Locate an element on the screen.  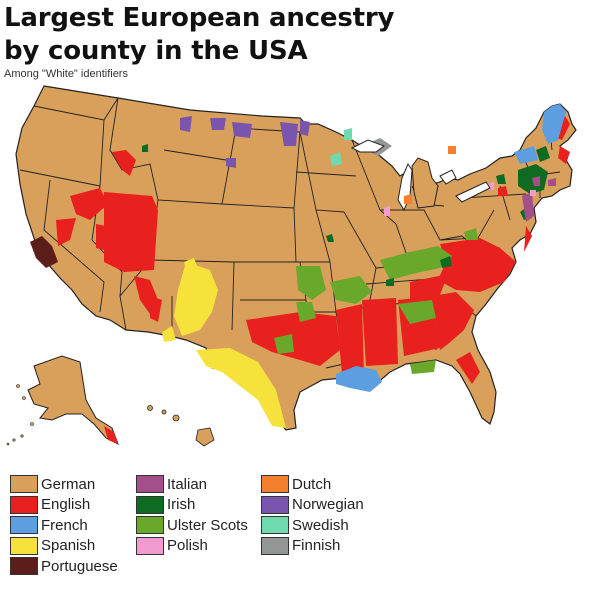
swedish-region is located at coordinates (341, 147).